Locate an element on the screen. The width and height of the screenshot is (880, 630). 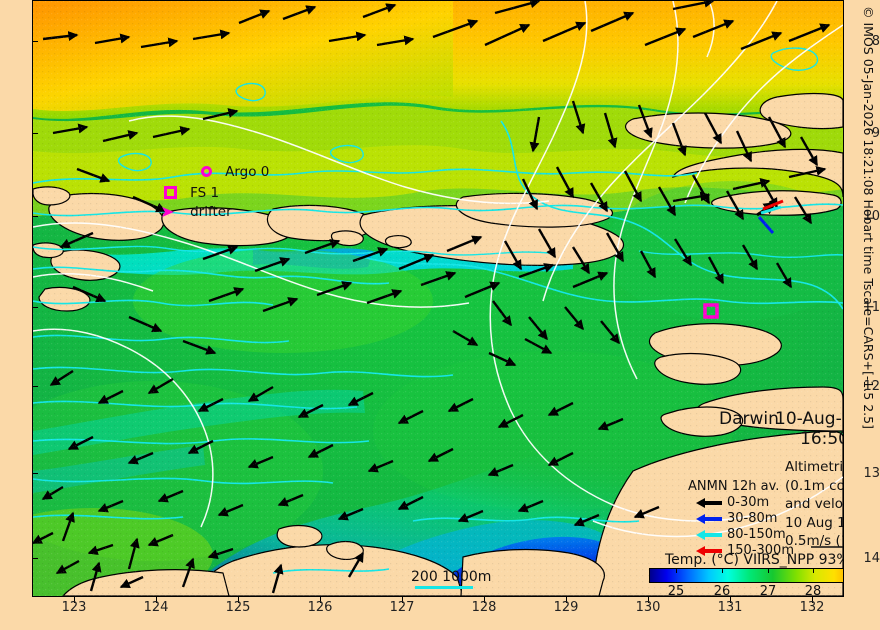
arrow-80-150m-icon is located at coordinates (709, 535).